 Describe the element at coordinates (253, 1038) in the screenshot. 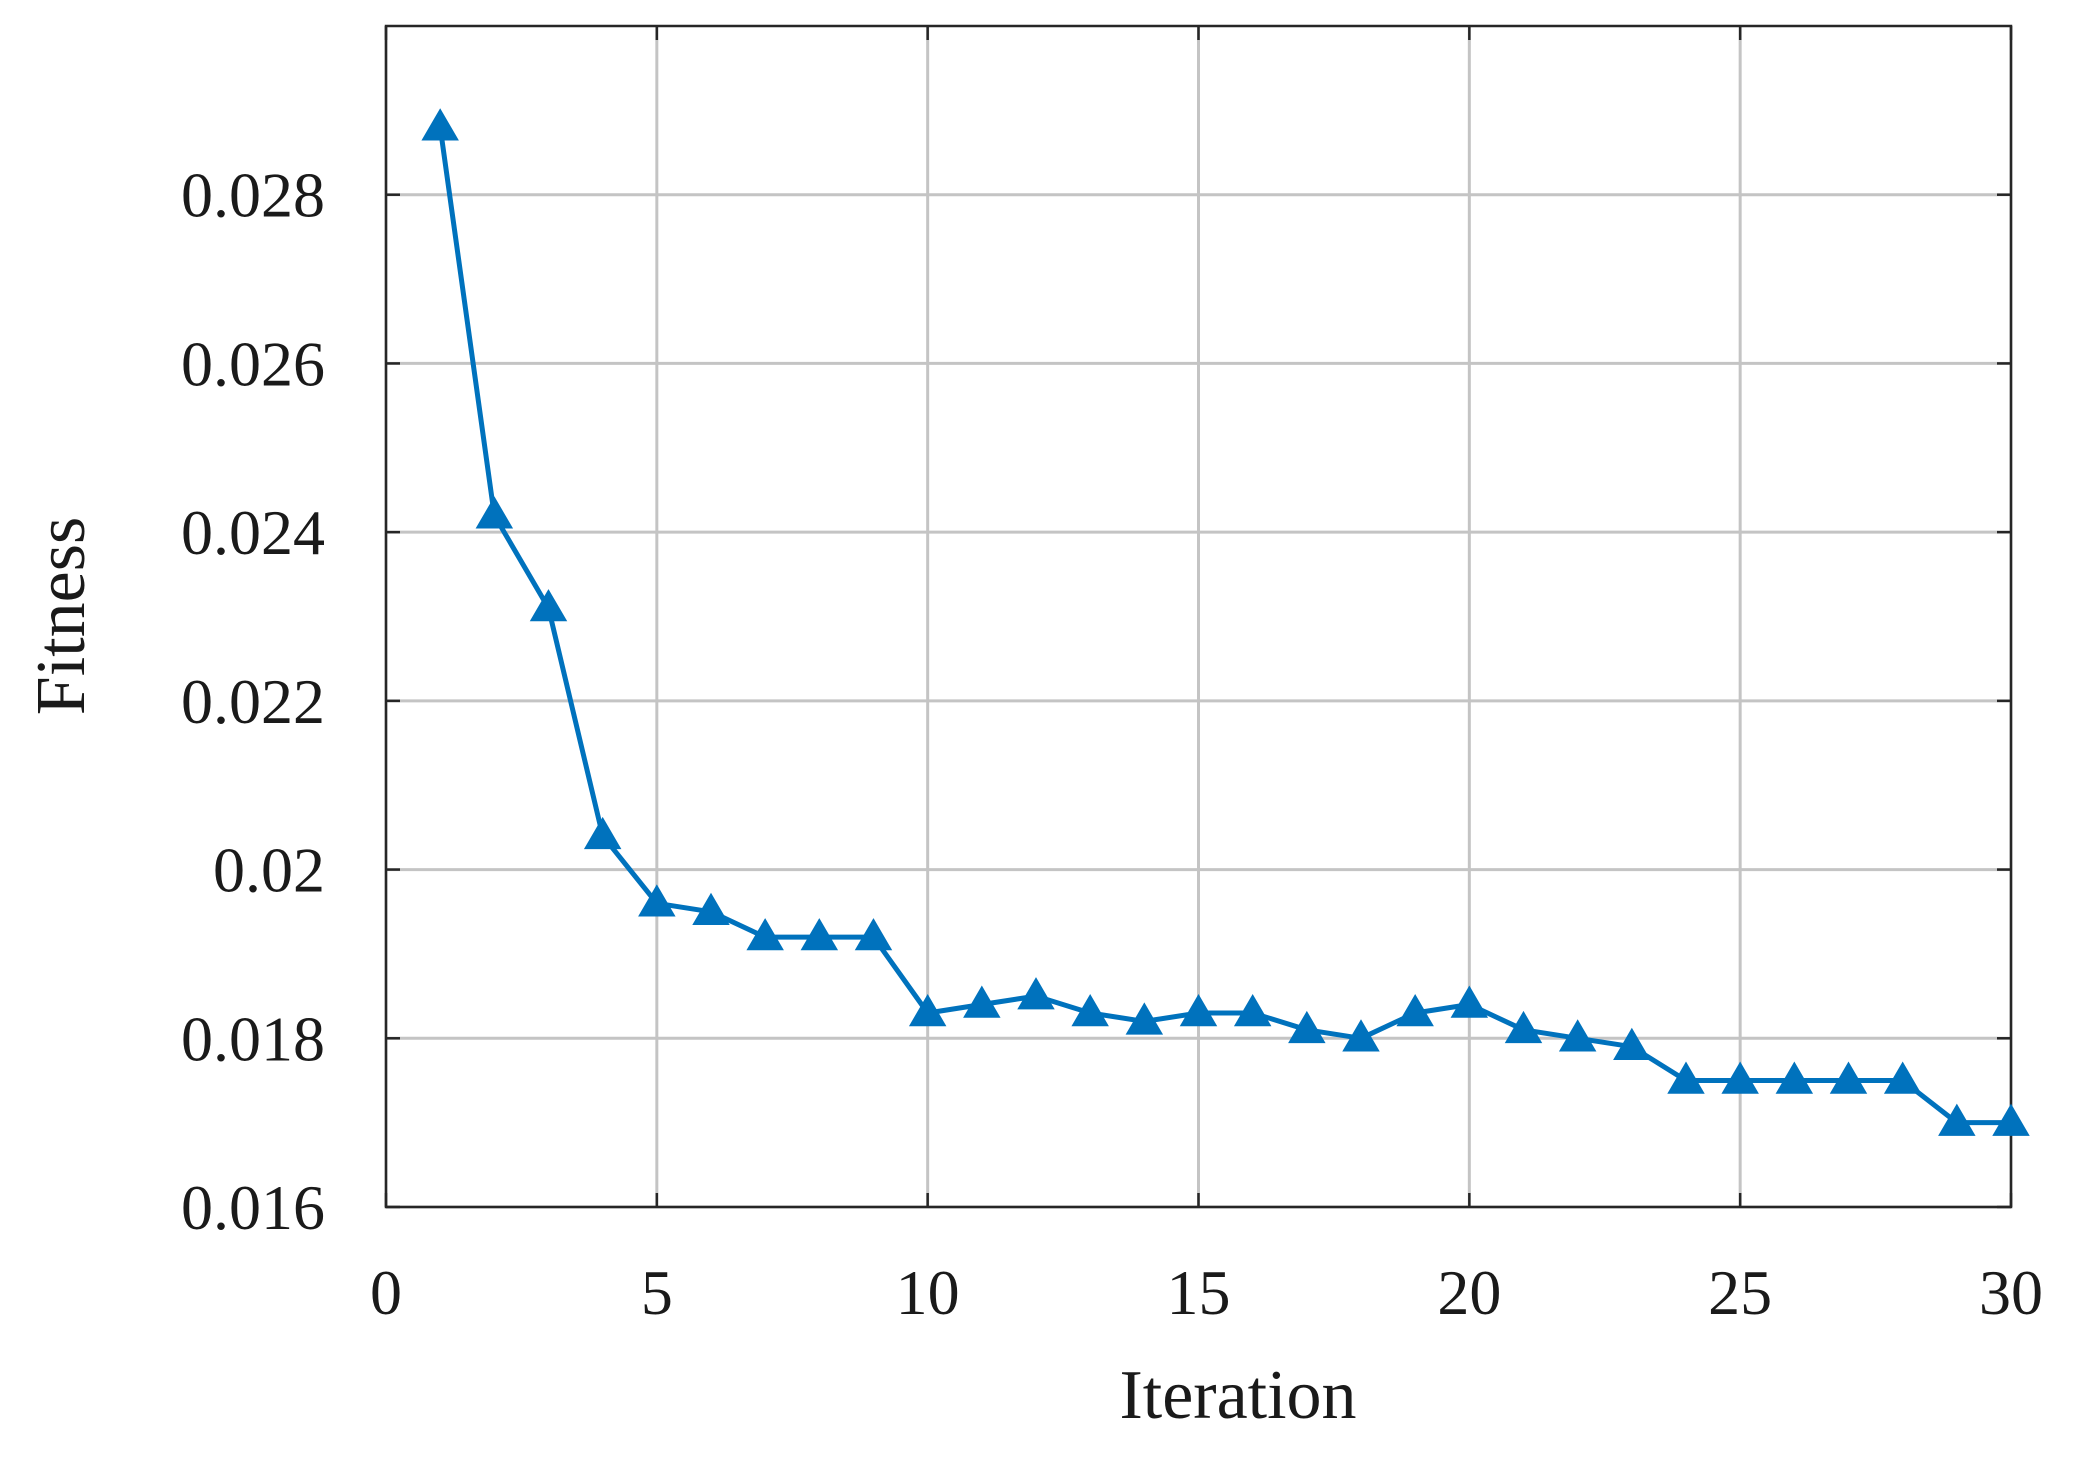

I see `y-tick-label: 0.018` at that location.